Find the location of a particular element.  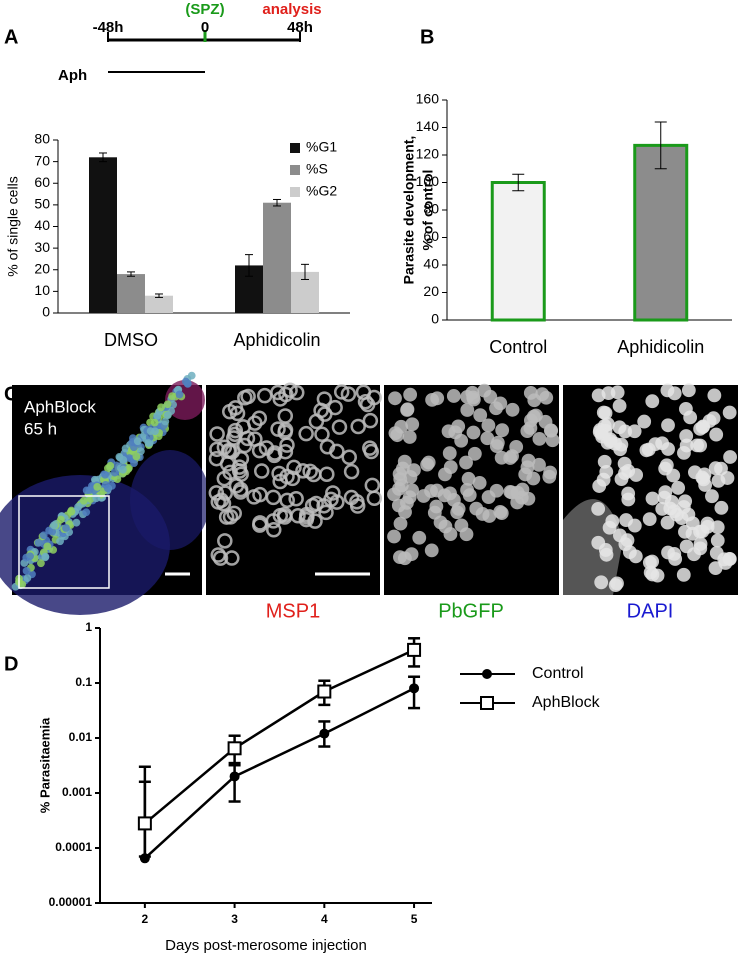

y-tick-label: 50 is located at coordinates (42, 204).